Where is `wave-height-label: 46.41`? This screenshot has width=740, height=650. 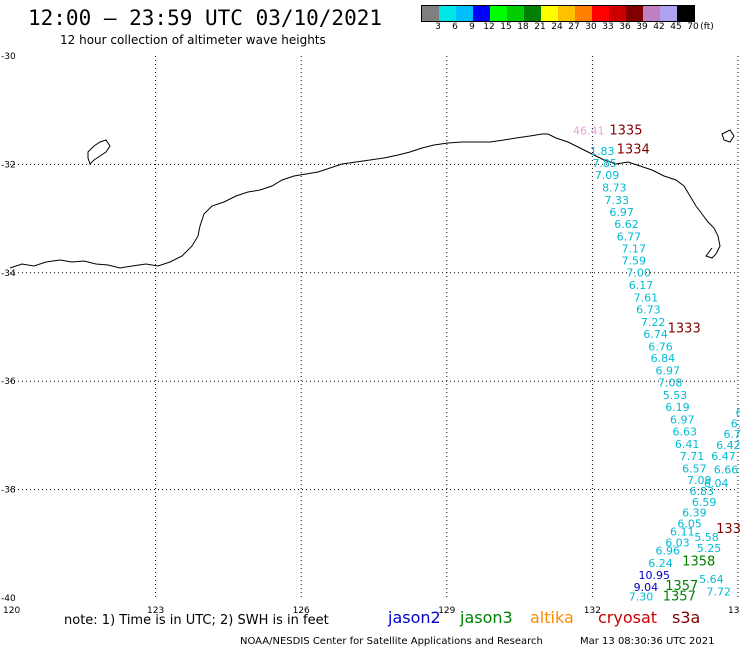 wave-height-label: 46.41 is located at coordinates (589, 131).